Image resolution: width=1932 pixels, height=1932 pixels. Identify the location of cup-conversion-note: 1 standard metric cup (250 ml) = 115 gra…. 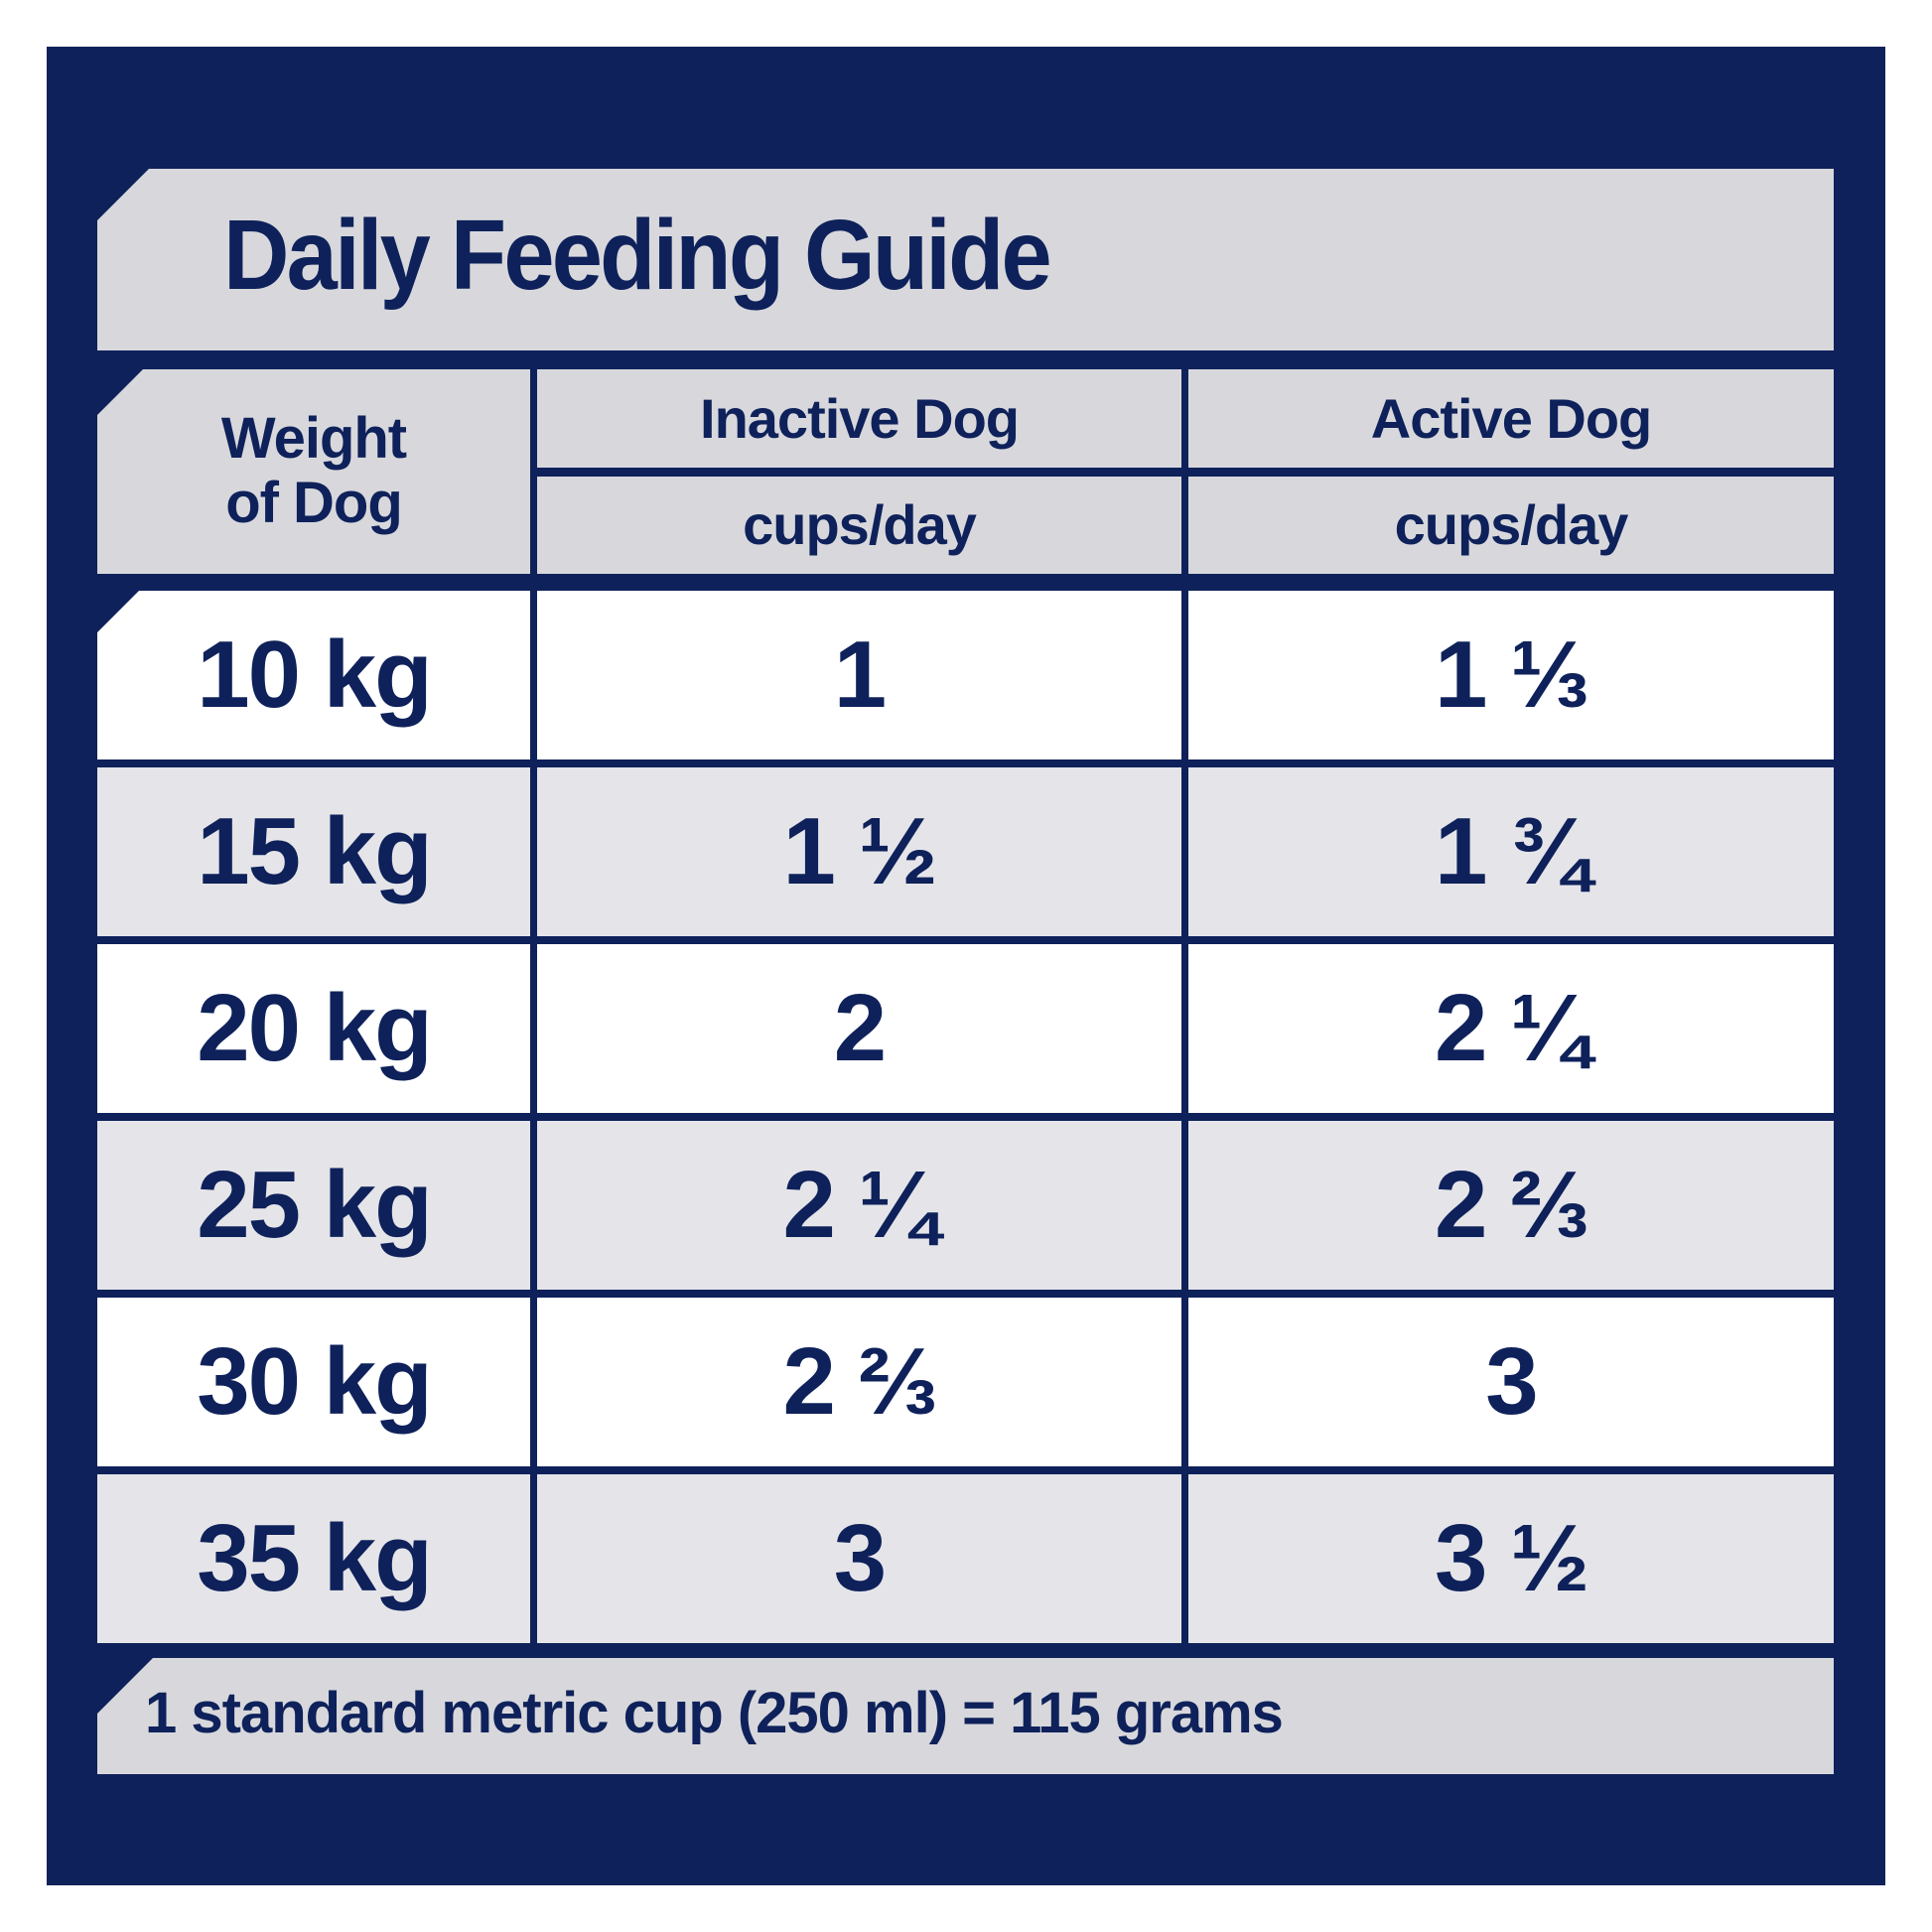
(715, 1713).